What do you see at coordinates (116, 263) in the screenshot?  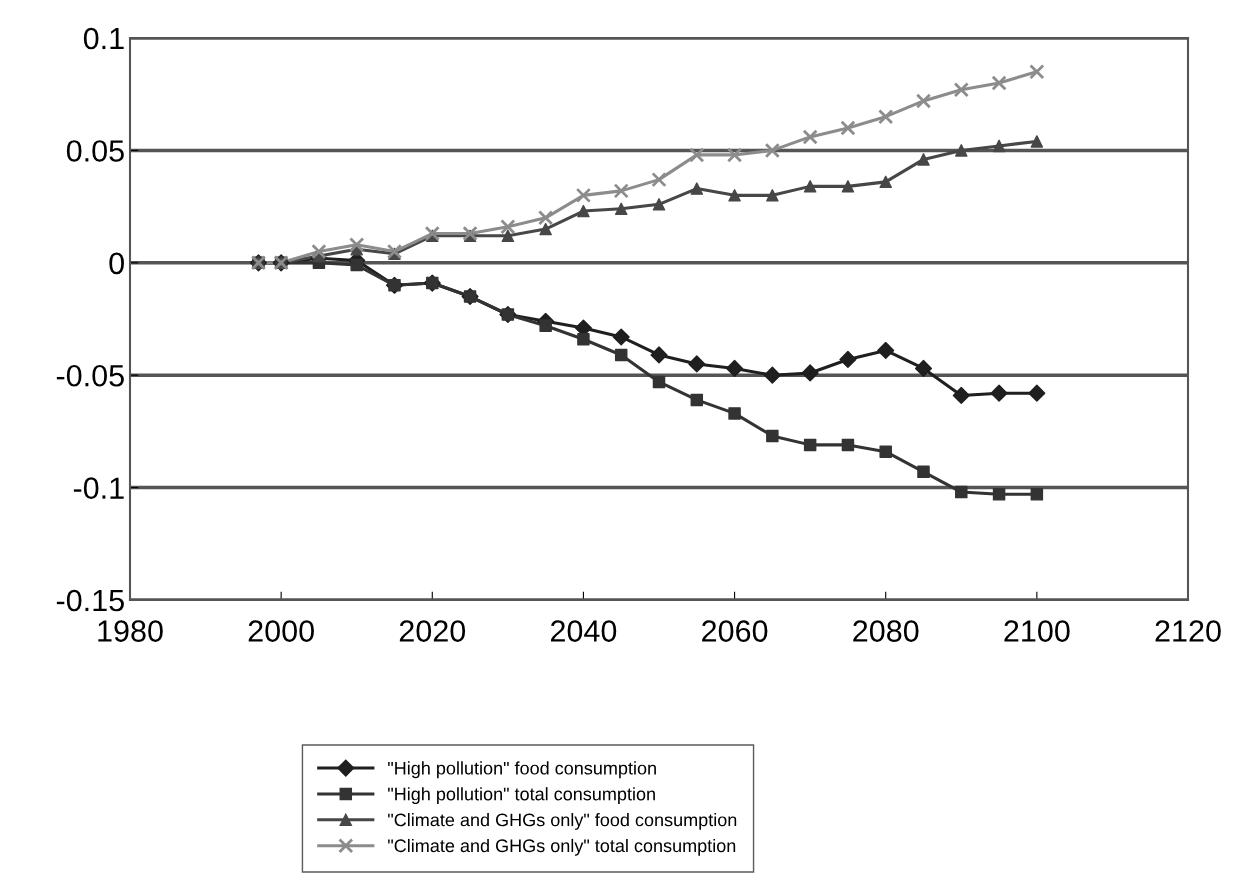 I see `y-tick-label: 0` at bounding box center [116, 263].